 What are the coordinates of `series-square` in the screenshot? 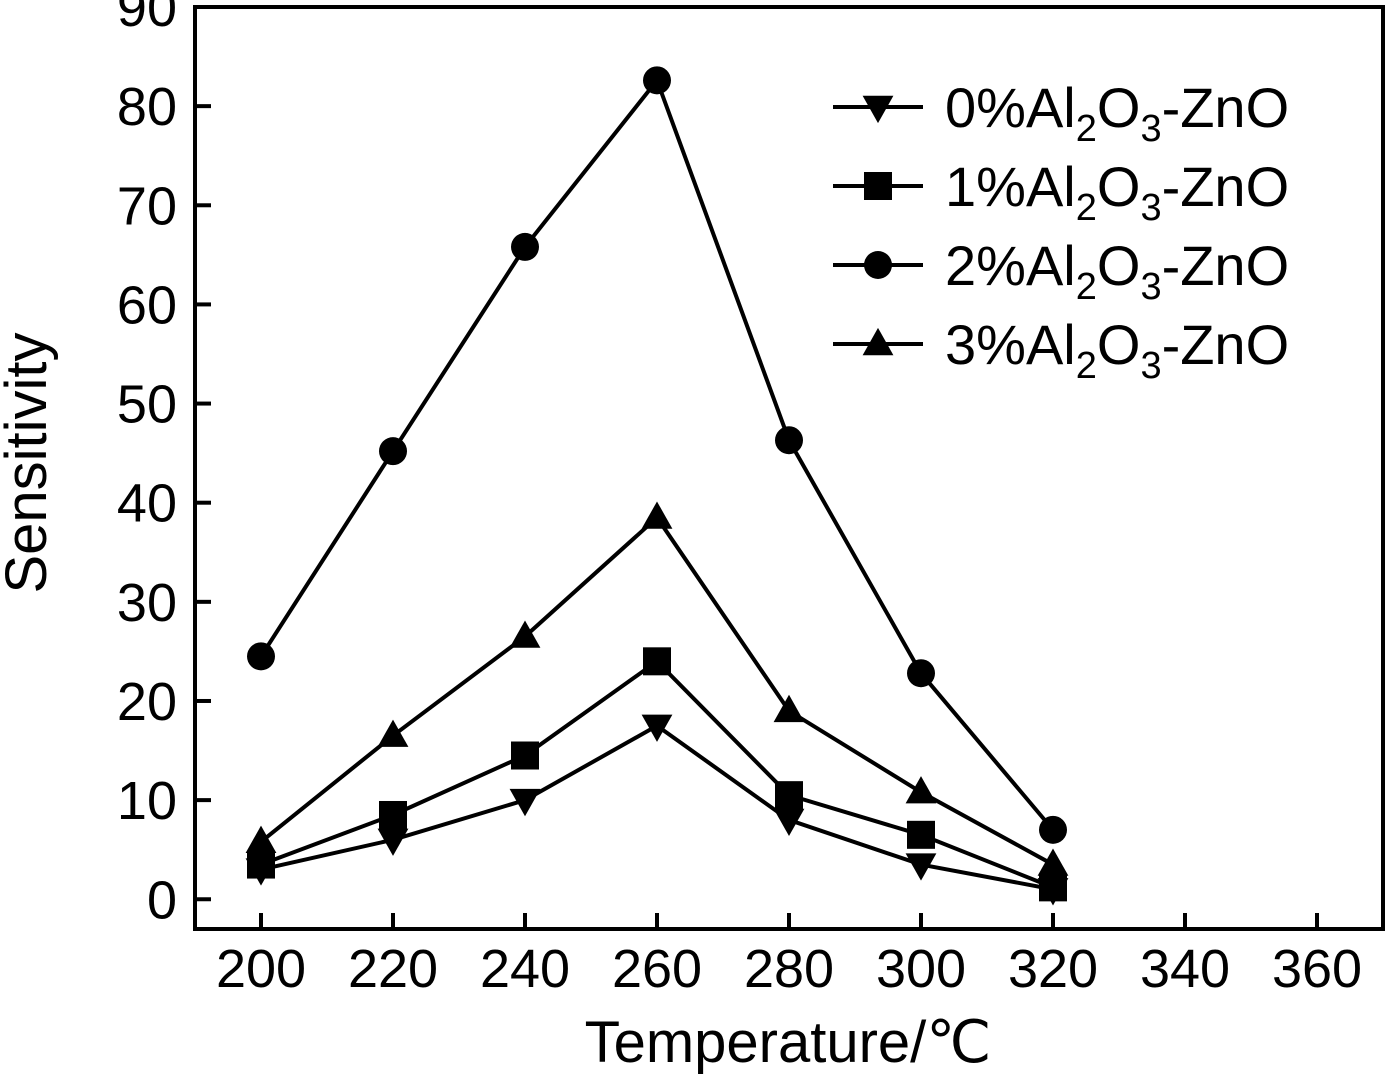 It's located at (657, 774).